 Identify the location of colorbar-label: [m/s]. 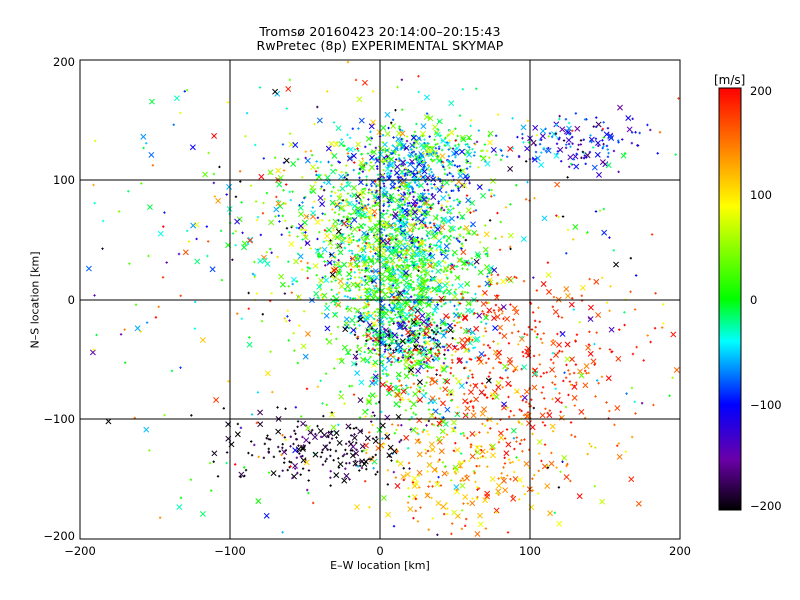
(730, 80).